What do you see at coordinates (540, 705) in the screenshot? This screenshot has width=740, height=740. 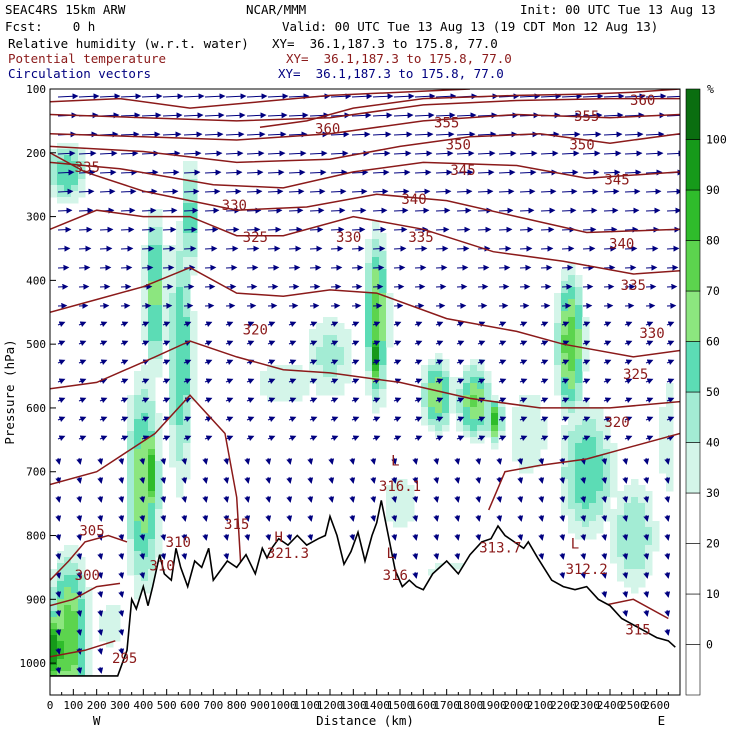 I see `x-tick-label: 2100` at bounding box center [540, 705].